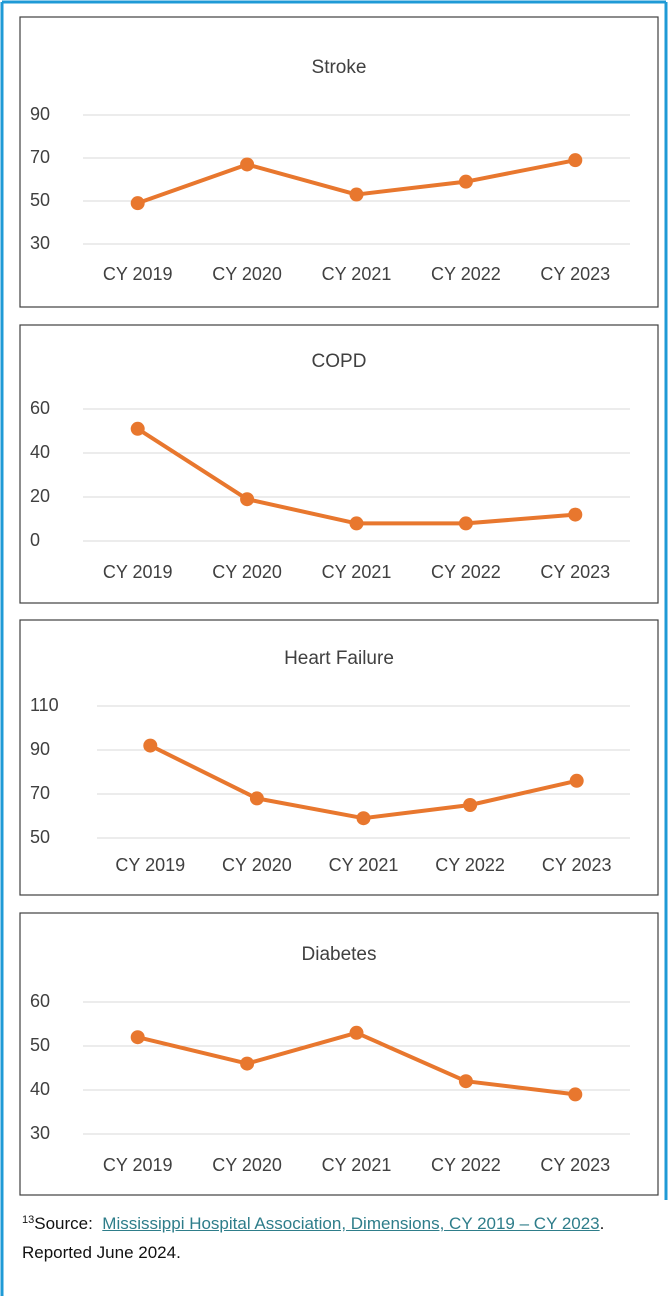  I want to click on chart-title: Heart Failure, so click(339, 658).